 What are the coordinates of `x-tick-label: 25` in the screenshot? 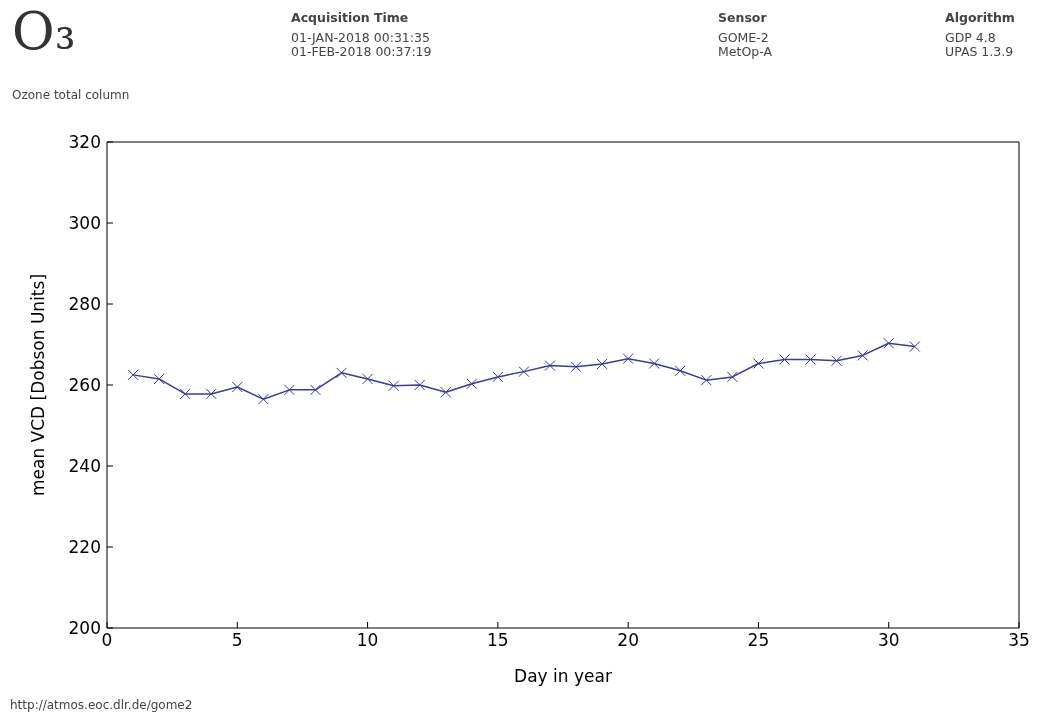 It's located at (758, 640).